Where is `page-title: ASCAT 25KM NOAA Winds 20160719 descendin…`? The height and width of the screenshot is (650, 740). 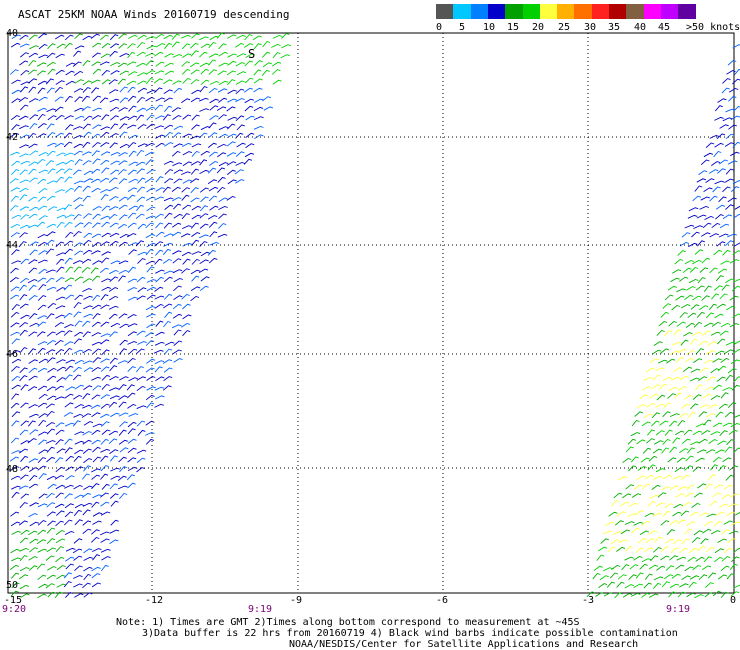
page-title: ASCAT 25KM NOAA Winds 20160719 descendin… is located at coordinates (154, 14).